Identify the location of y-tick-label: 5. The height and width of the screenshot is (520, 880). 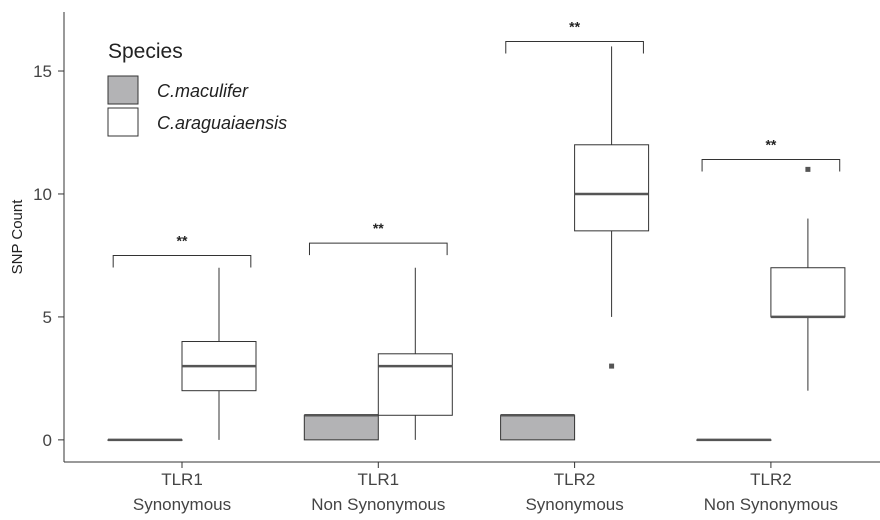
(47, 317).